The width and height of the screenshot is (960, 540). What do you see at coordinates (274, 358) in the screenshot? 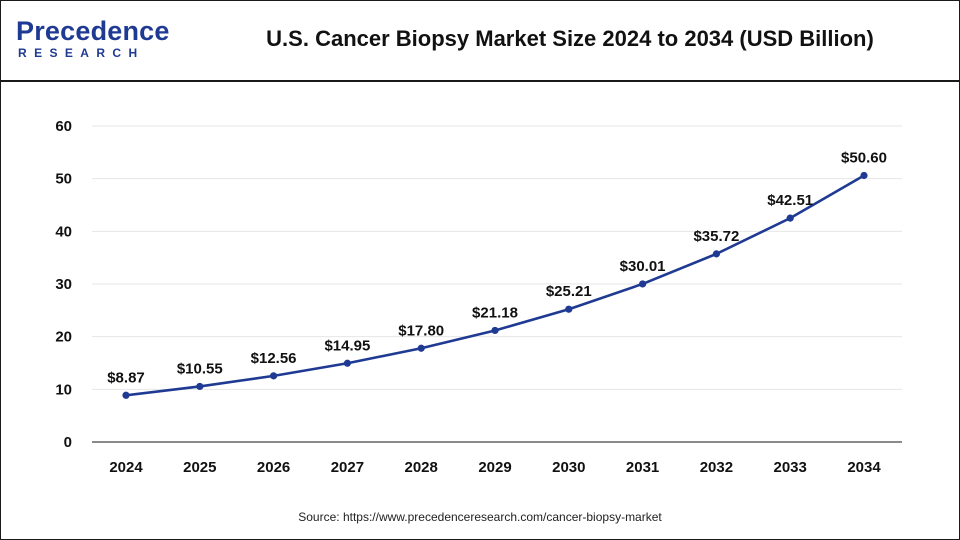
I see `data-label: $12.56` at bounding box center [274, 358].